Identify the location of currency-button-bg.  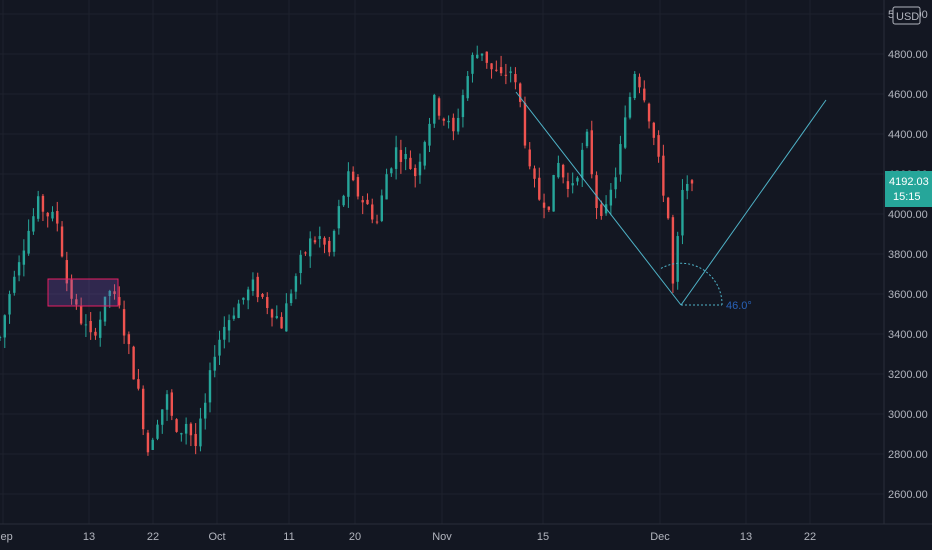
(906, 15).